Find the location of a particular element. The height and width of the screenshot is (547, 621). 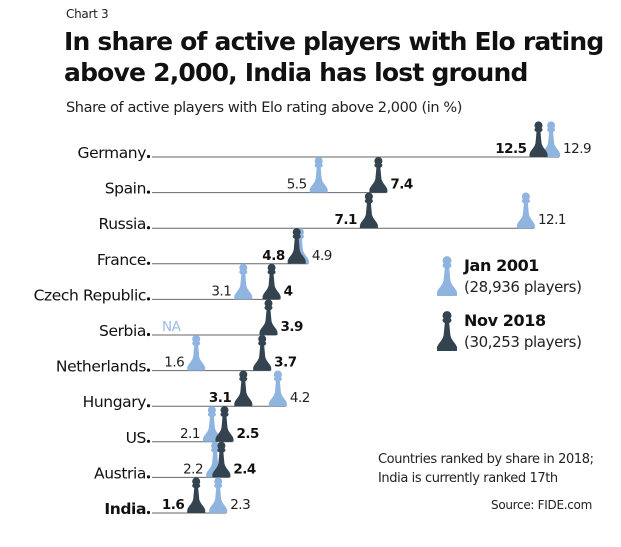

pawn-nov-2018-hungary is located at coordinates (243, 388).